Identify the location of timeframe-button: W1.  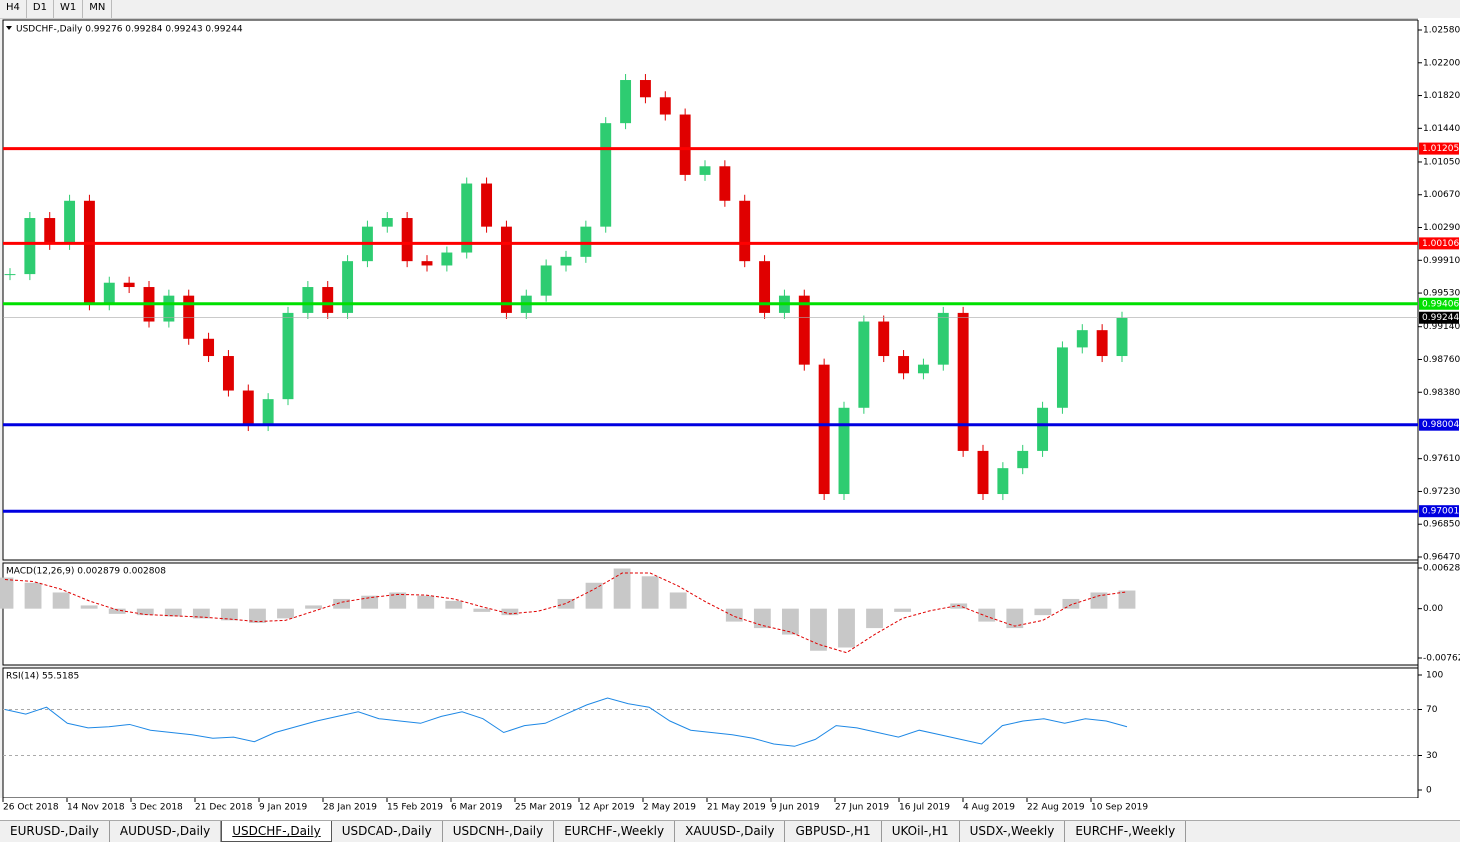
(69, 9).